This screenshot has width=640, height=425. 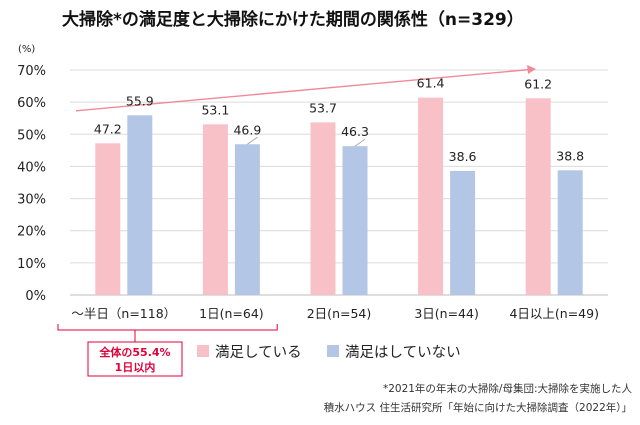 I want to click on annotation-box-frame, so click(x=135, y=359).